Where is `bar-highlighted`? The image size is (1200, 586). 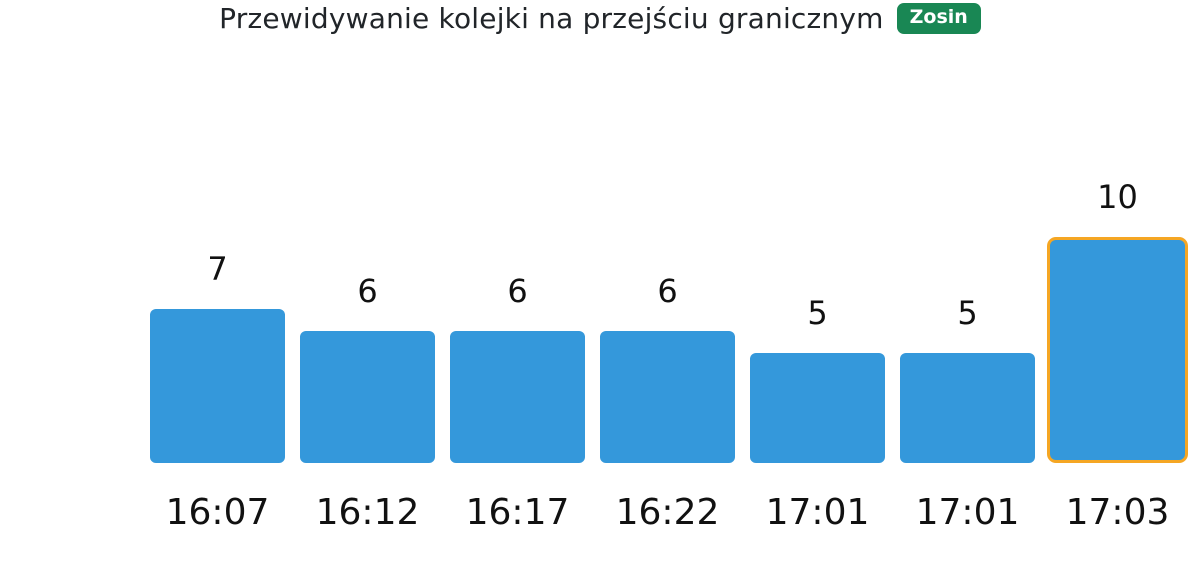
bar-highlighted is located at coordinates (1117, 350).